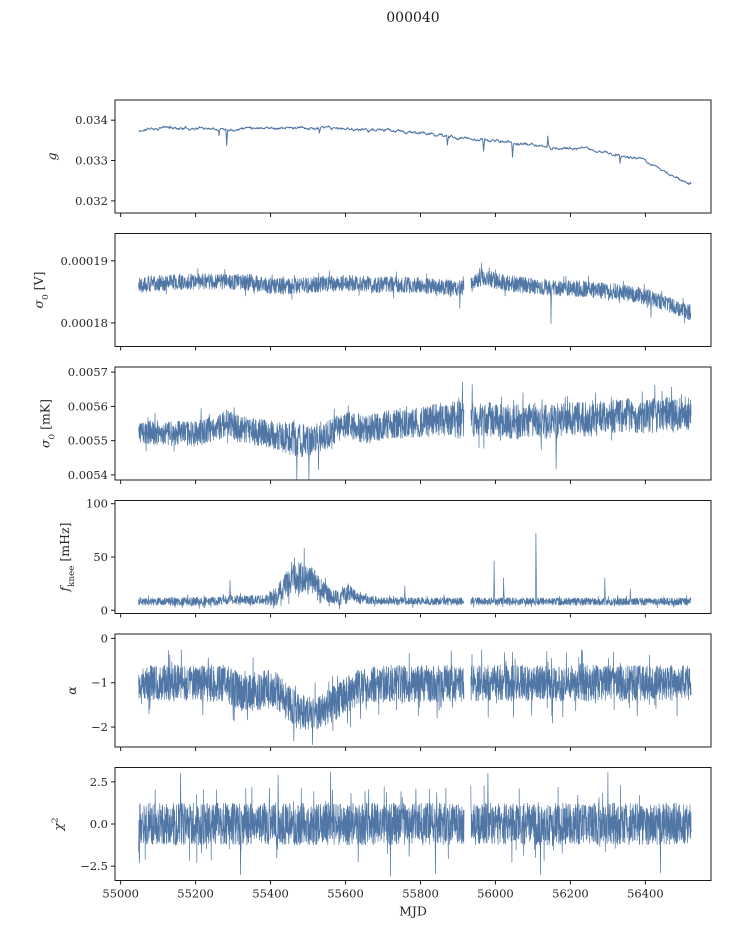 This screenshot has width=739, height=940. What do you see at coordinates (41, 290) in the screenshot?
I see `y-axis-label-sigma0-v: σ0 [V]` at bounding box center [41, 290].